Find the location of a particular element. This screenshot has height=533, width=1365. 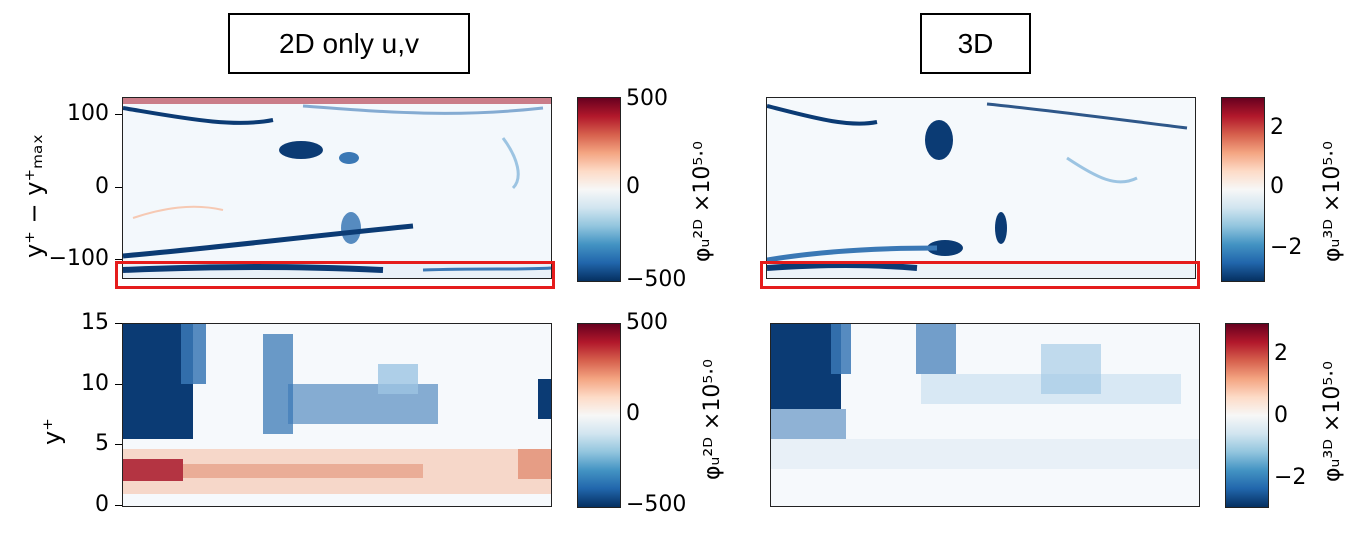

cbar-tick-2d-top-500: 500 is located at coordinates (647, 98).